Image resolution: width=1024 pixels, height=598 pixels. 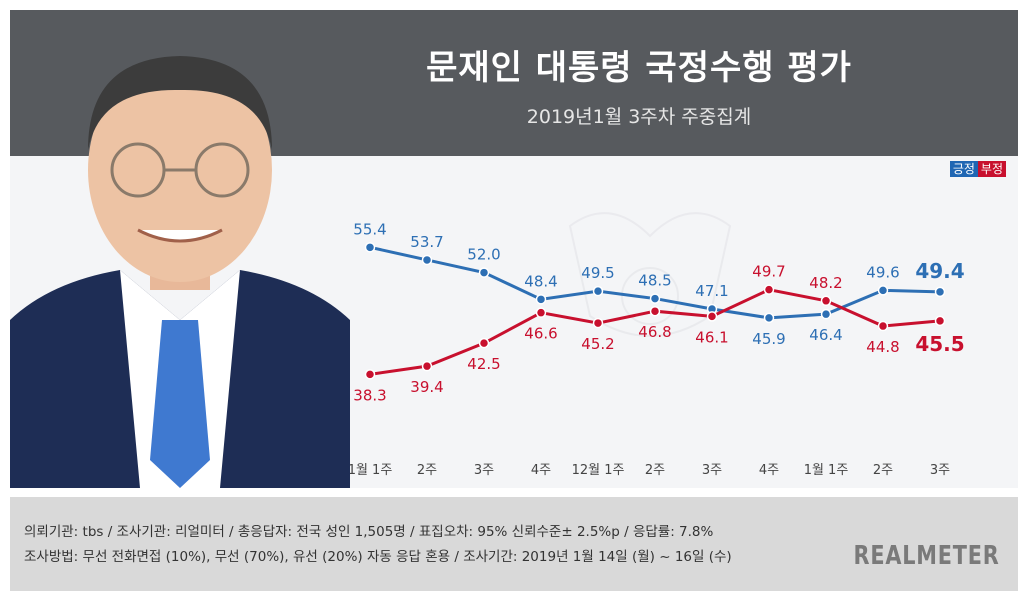 I want to click on data-label: 46.4, so click(x=825, y=335).